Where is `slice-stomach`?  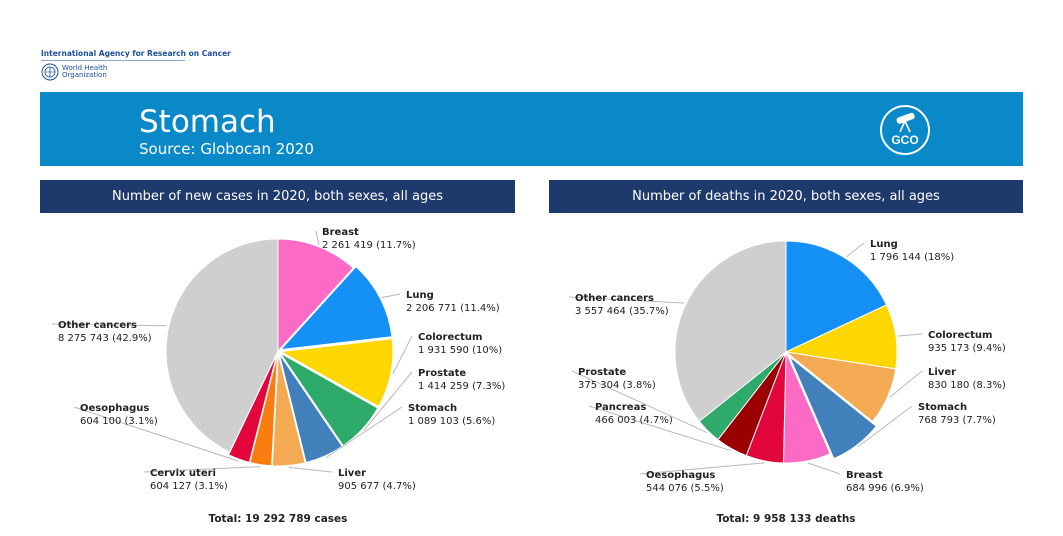 slice-stomach is located at coordinates (833, 408).